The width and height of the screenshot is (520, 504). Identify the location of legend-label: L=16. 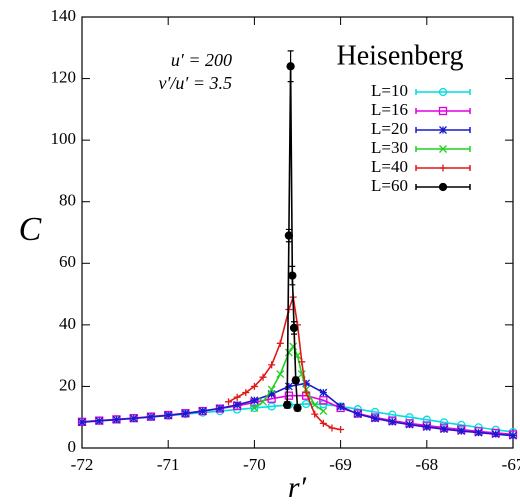
(389, 109).